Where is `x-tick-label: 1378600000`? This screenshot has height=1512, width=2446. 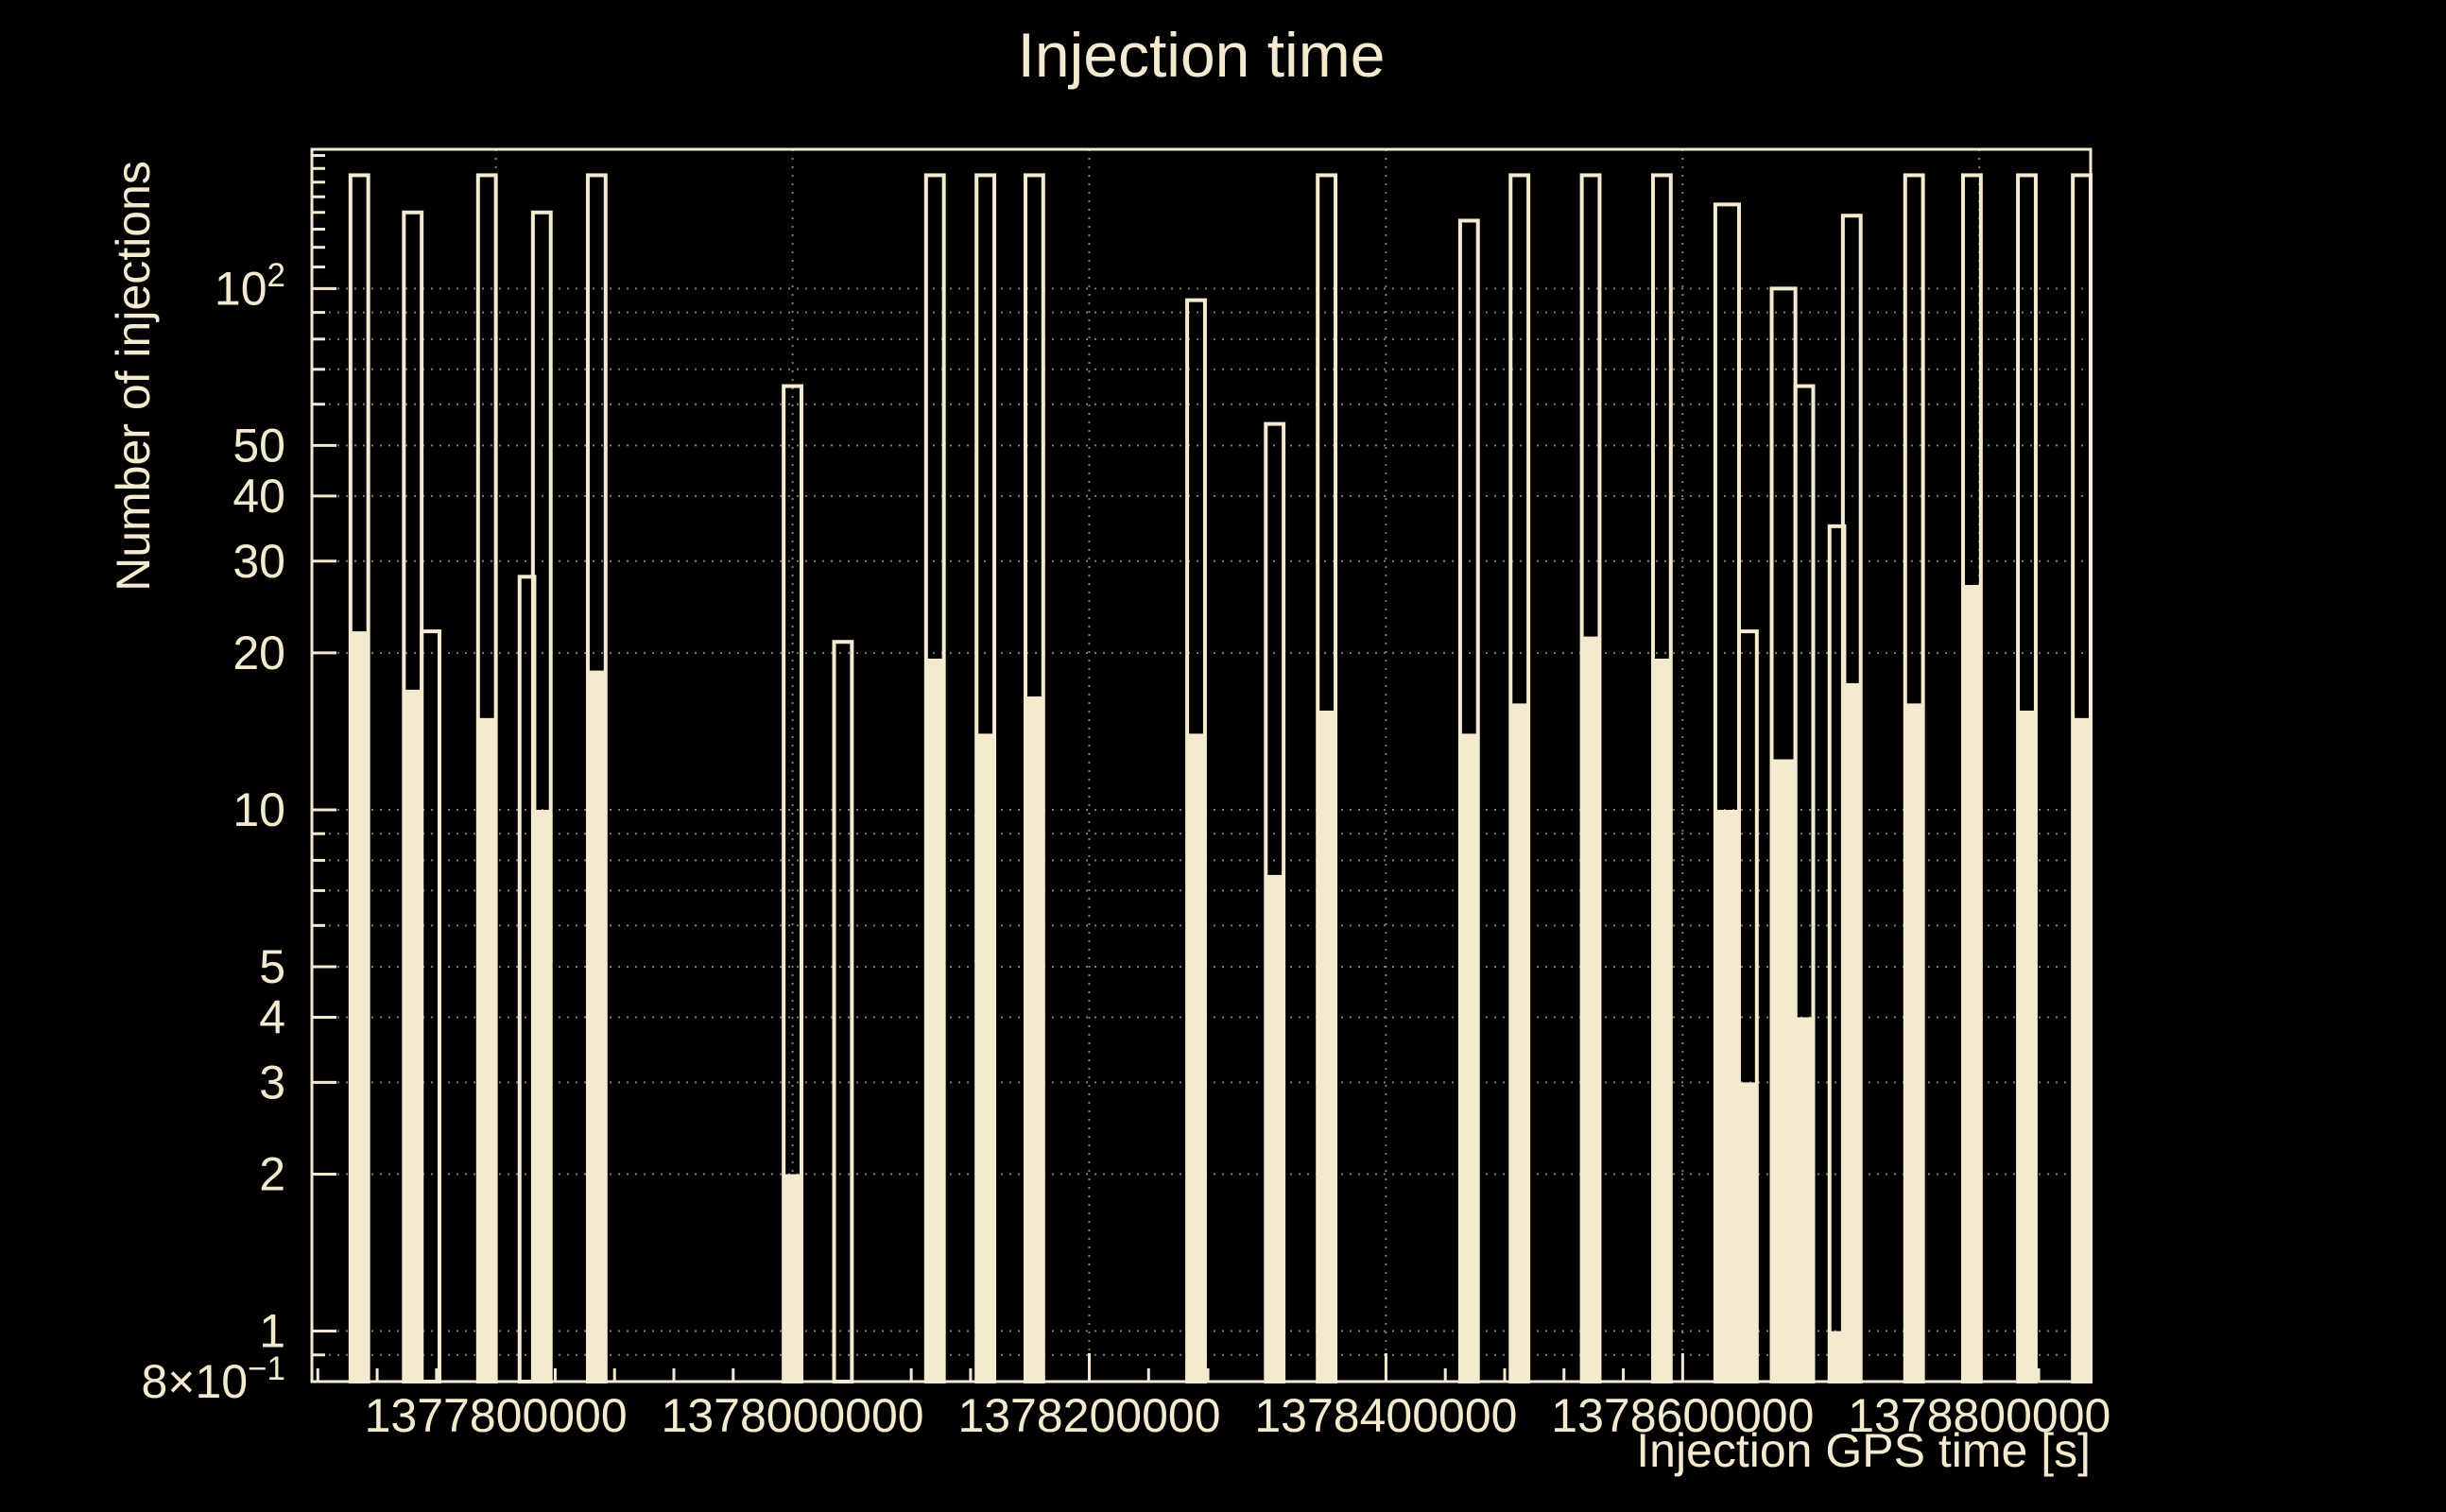 x-tick-label: 1378600000 is located at coordinates (1682, 1415).